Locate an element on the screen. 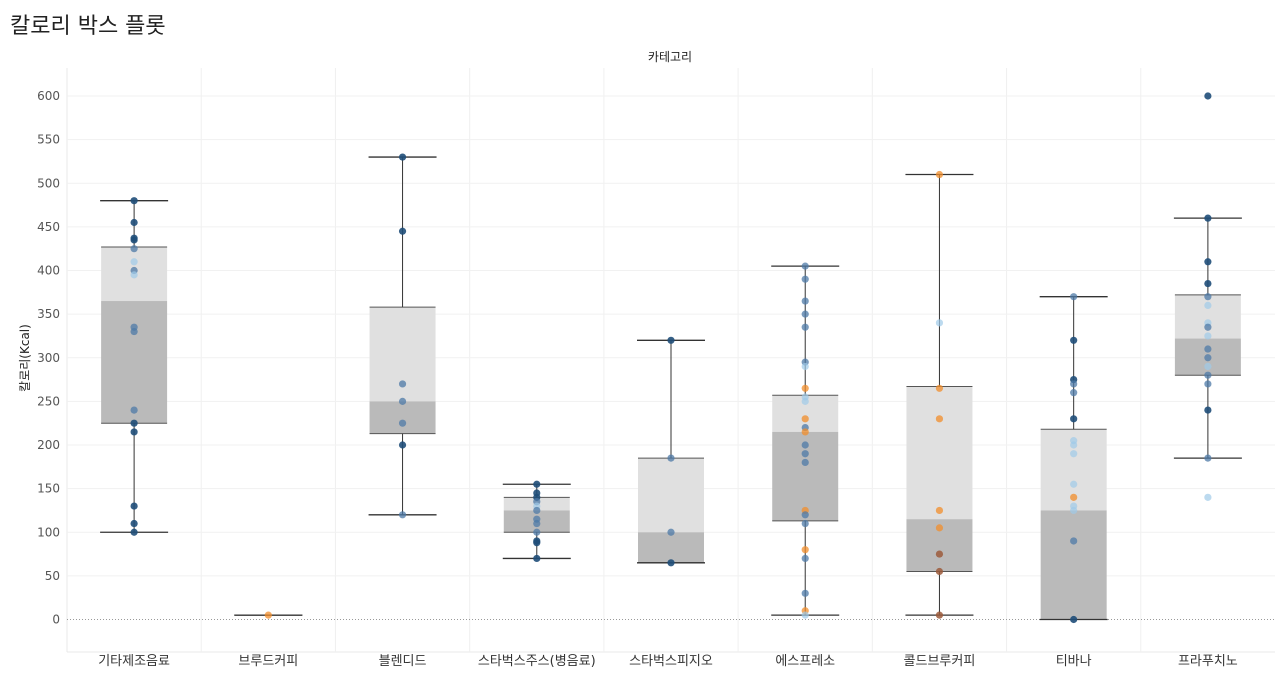 This screenshot has height=674, width=1280. x-category-label: 티바나 is located at coordinates (1074, 661).